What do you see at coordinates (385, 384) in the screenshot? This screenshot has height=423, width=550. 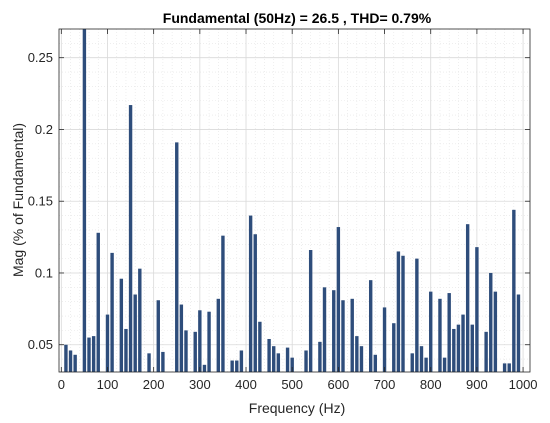 I see `x-tick-label: 700` at bounding box center [385, 384].